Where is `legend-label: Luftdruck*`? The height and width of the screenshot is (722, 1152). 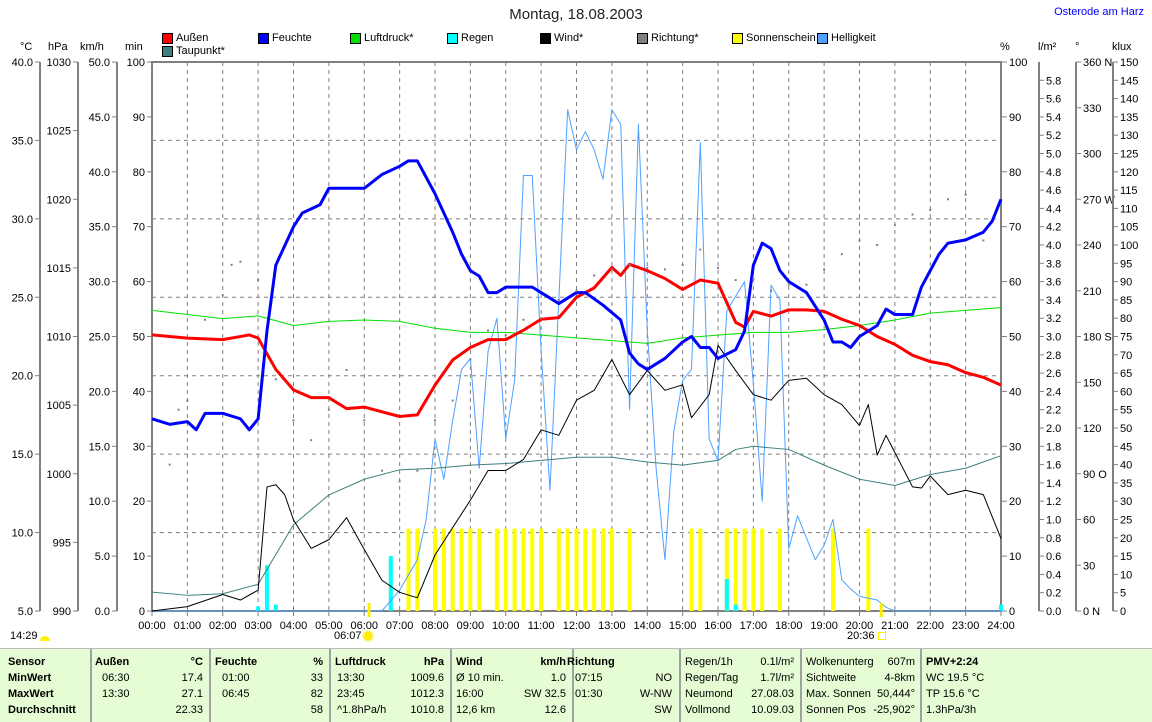 legend-label: Luftdruck* is located at coordinates (389, 38).